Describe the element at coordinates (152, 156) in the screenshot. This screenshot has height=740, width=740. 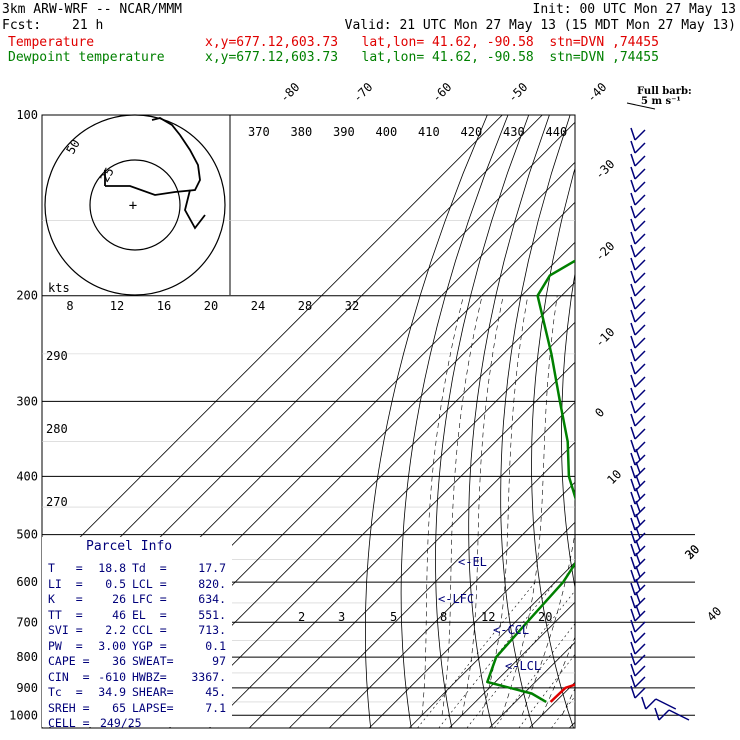
I see `hodograph-trace` at that location.